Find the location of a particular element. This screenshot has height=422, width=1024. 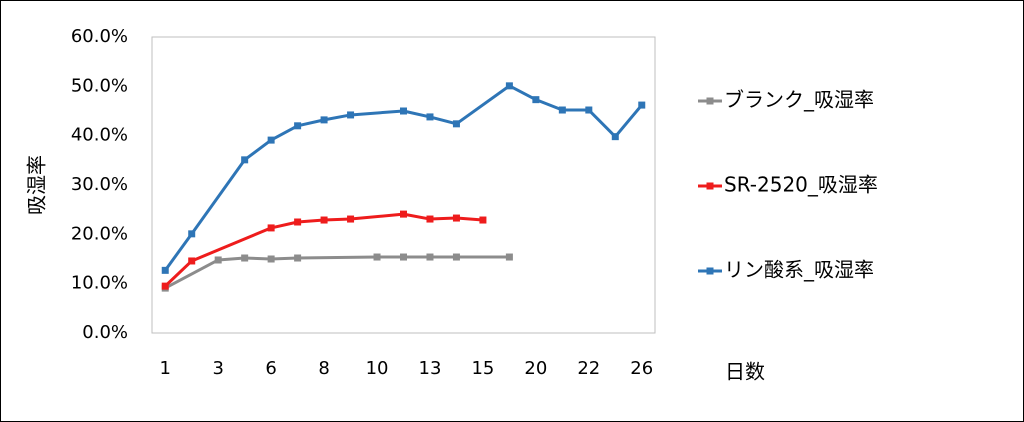

x-tick-label: 20 is located at coordinates (535, 368).